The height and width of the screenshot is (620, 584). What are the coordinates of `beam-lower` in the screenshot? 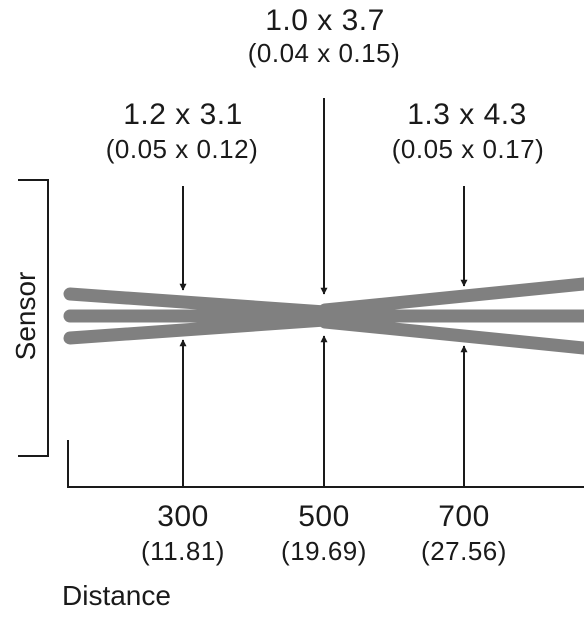 It's located at (197, 329).